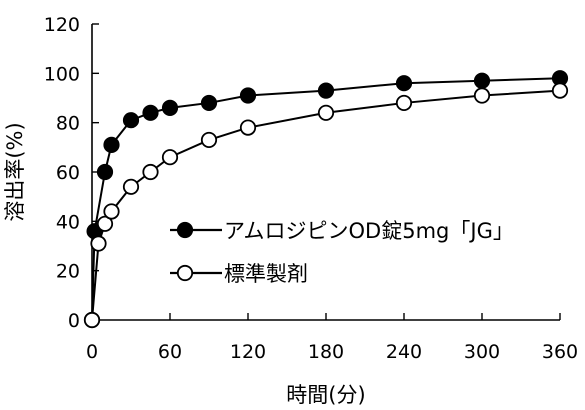 The width and height of the screenshot is (585, 410). I want to click on x-tick-label: 0, so click(92, 352).